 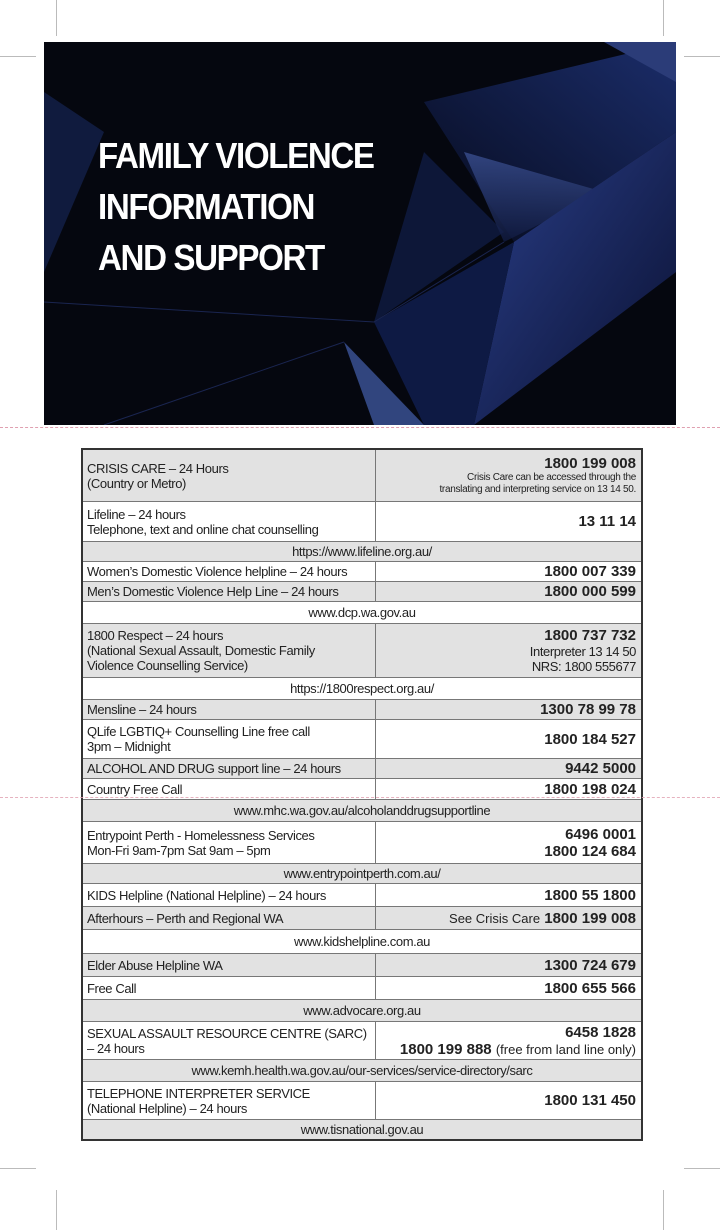 I want to click on phone-cell: 1800 184 527, so click(x=508, y=739).